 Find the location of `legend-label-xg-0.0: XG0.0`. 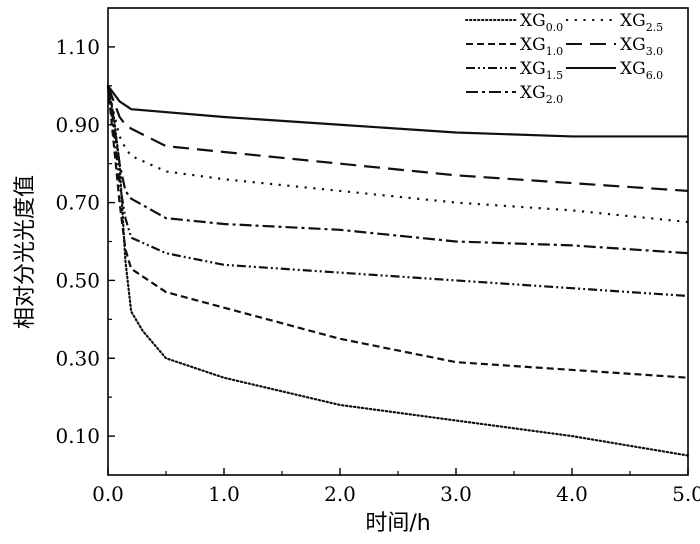

legend-label-xg-0.0: XG0.0 is located at coordinates (541, 22).